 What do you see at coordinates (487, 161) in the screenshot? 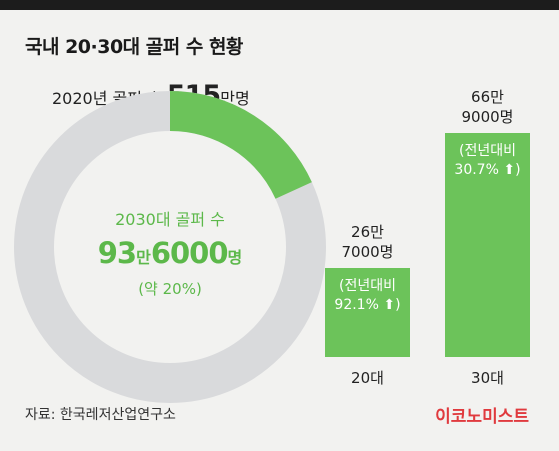
I see `bar-30s-change: (전년대비 30.7% ⬆)` at bounding box center [487, 161].